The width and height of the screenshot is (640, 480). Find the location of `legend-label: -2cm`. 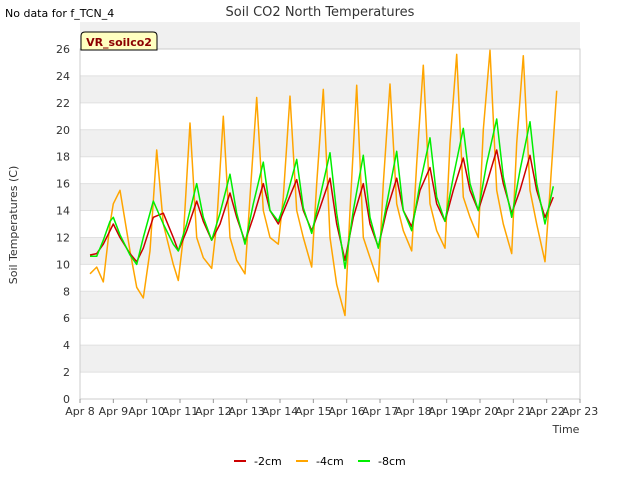

legend-label: -2cm is located at coordinates (268, 461).